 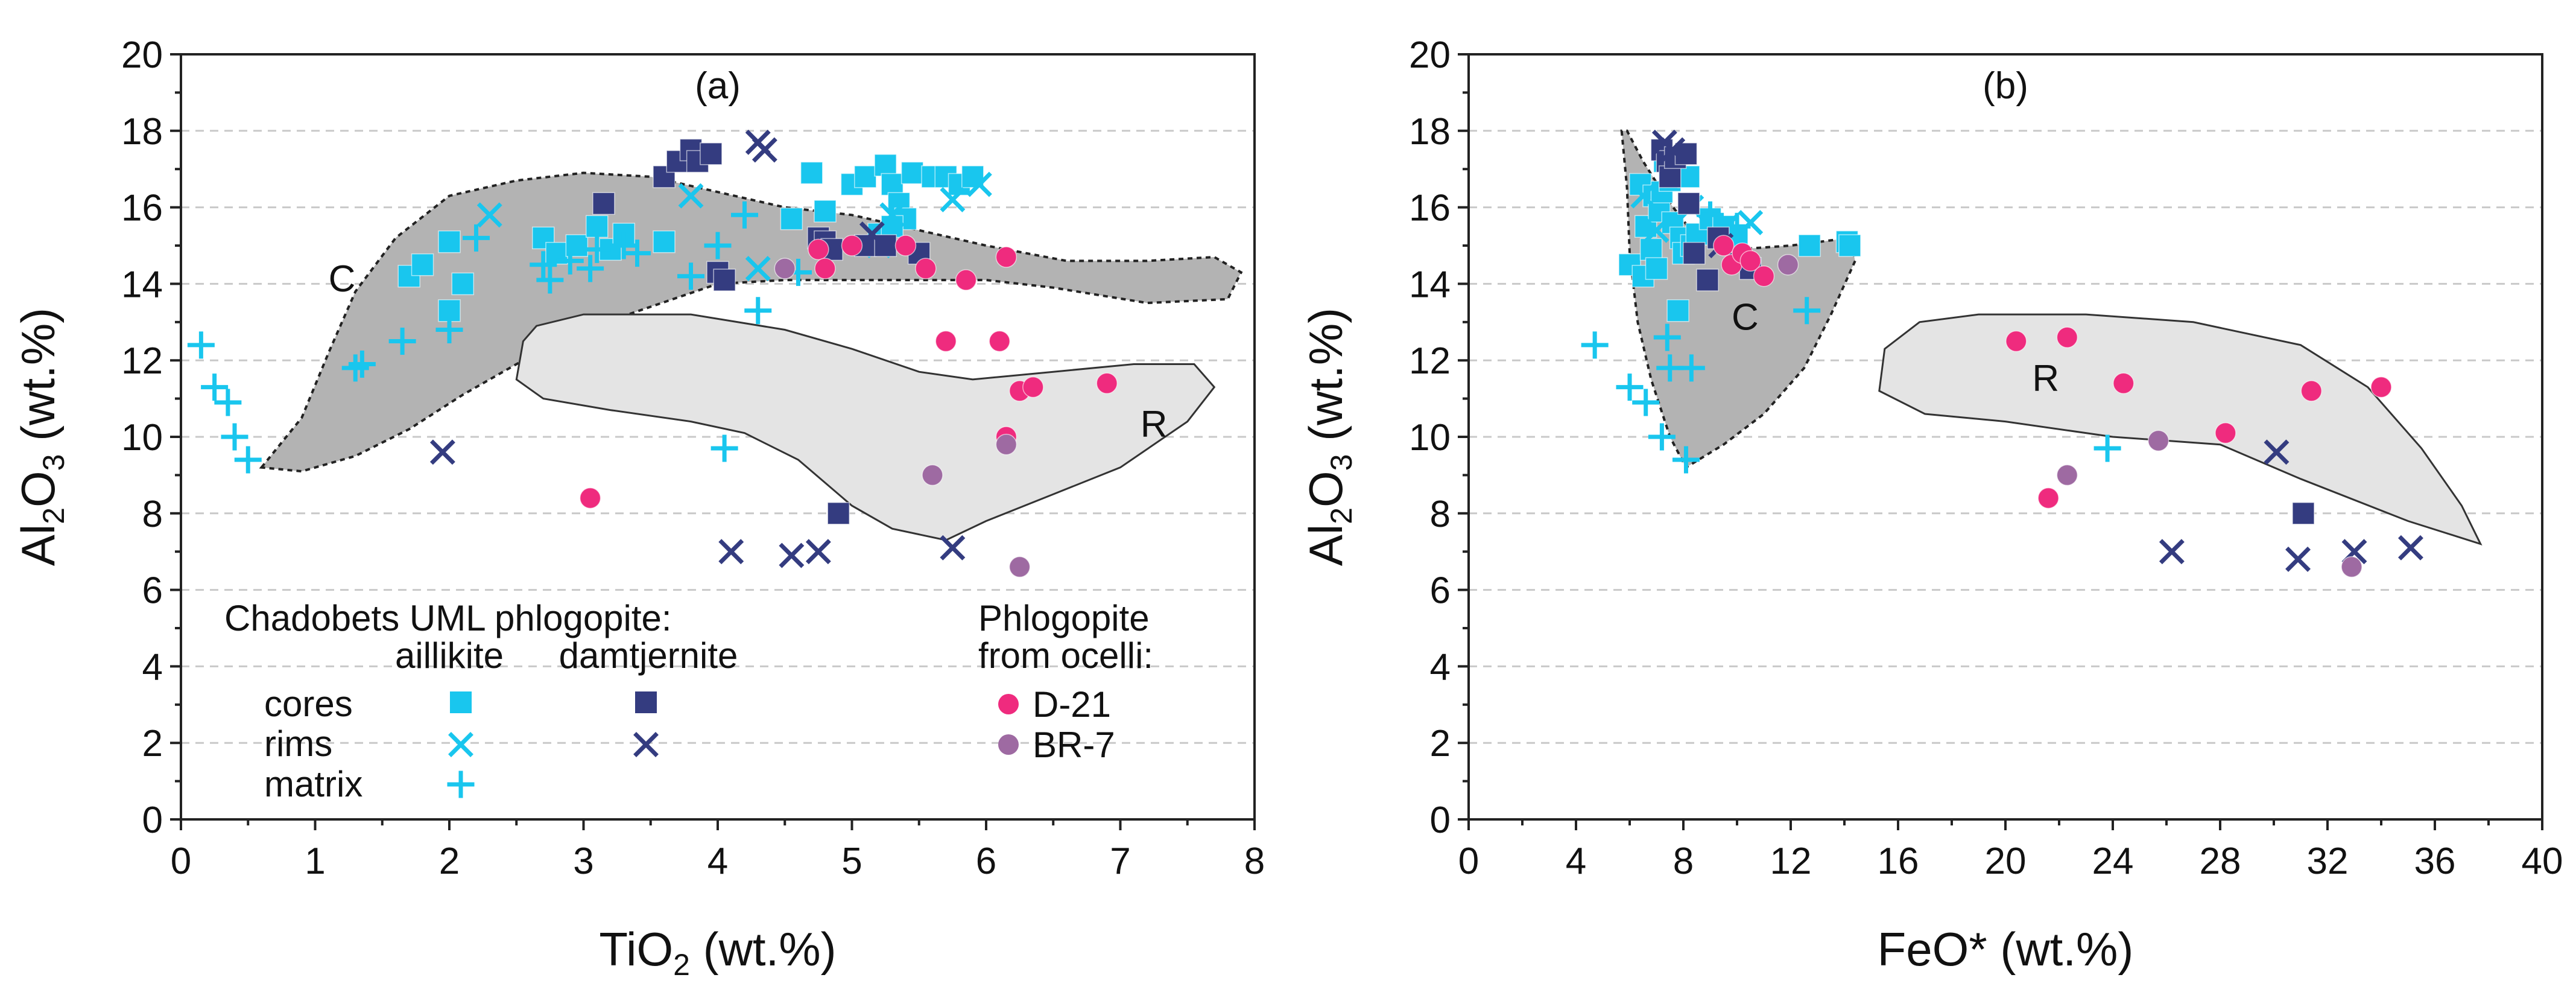 I want to click on legend-col-aillikite: aillikite, so click(x=449, y=655).